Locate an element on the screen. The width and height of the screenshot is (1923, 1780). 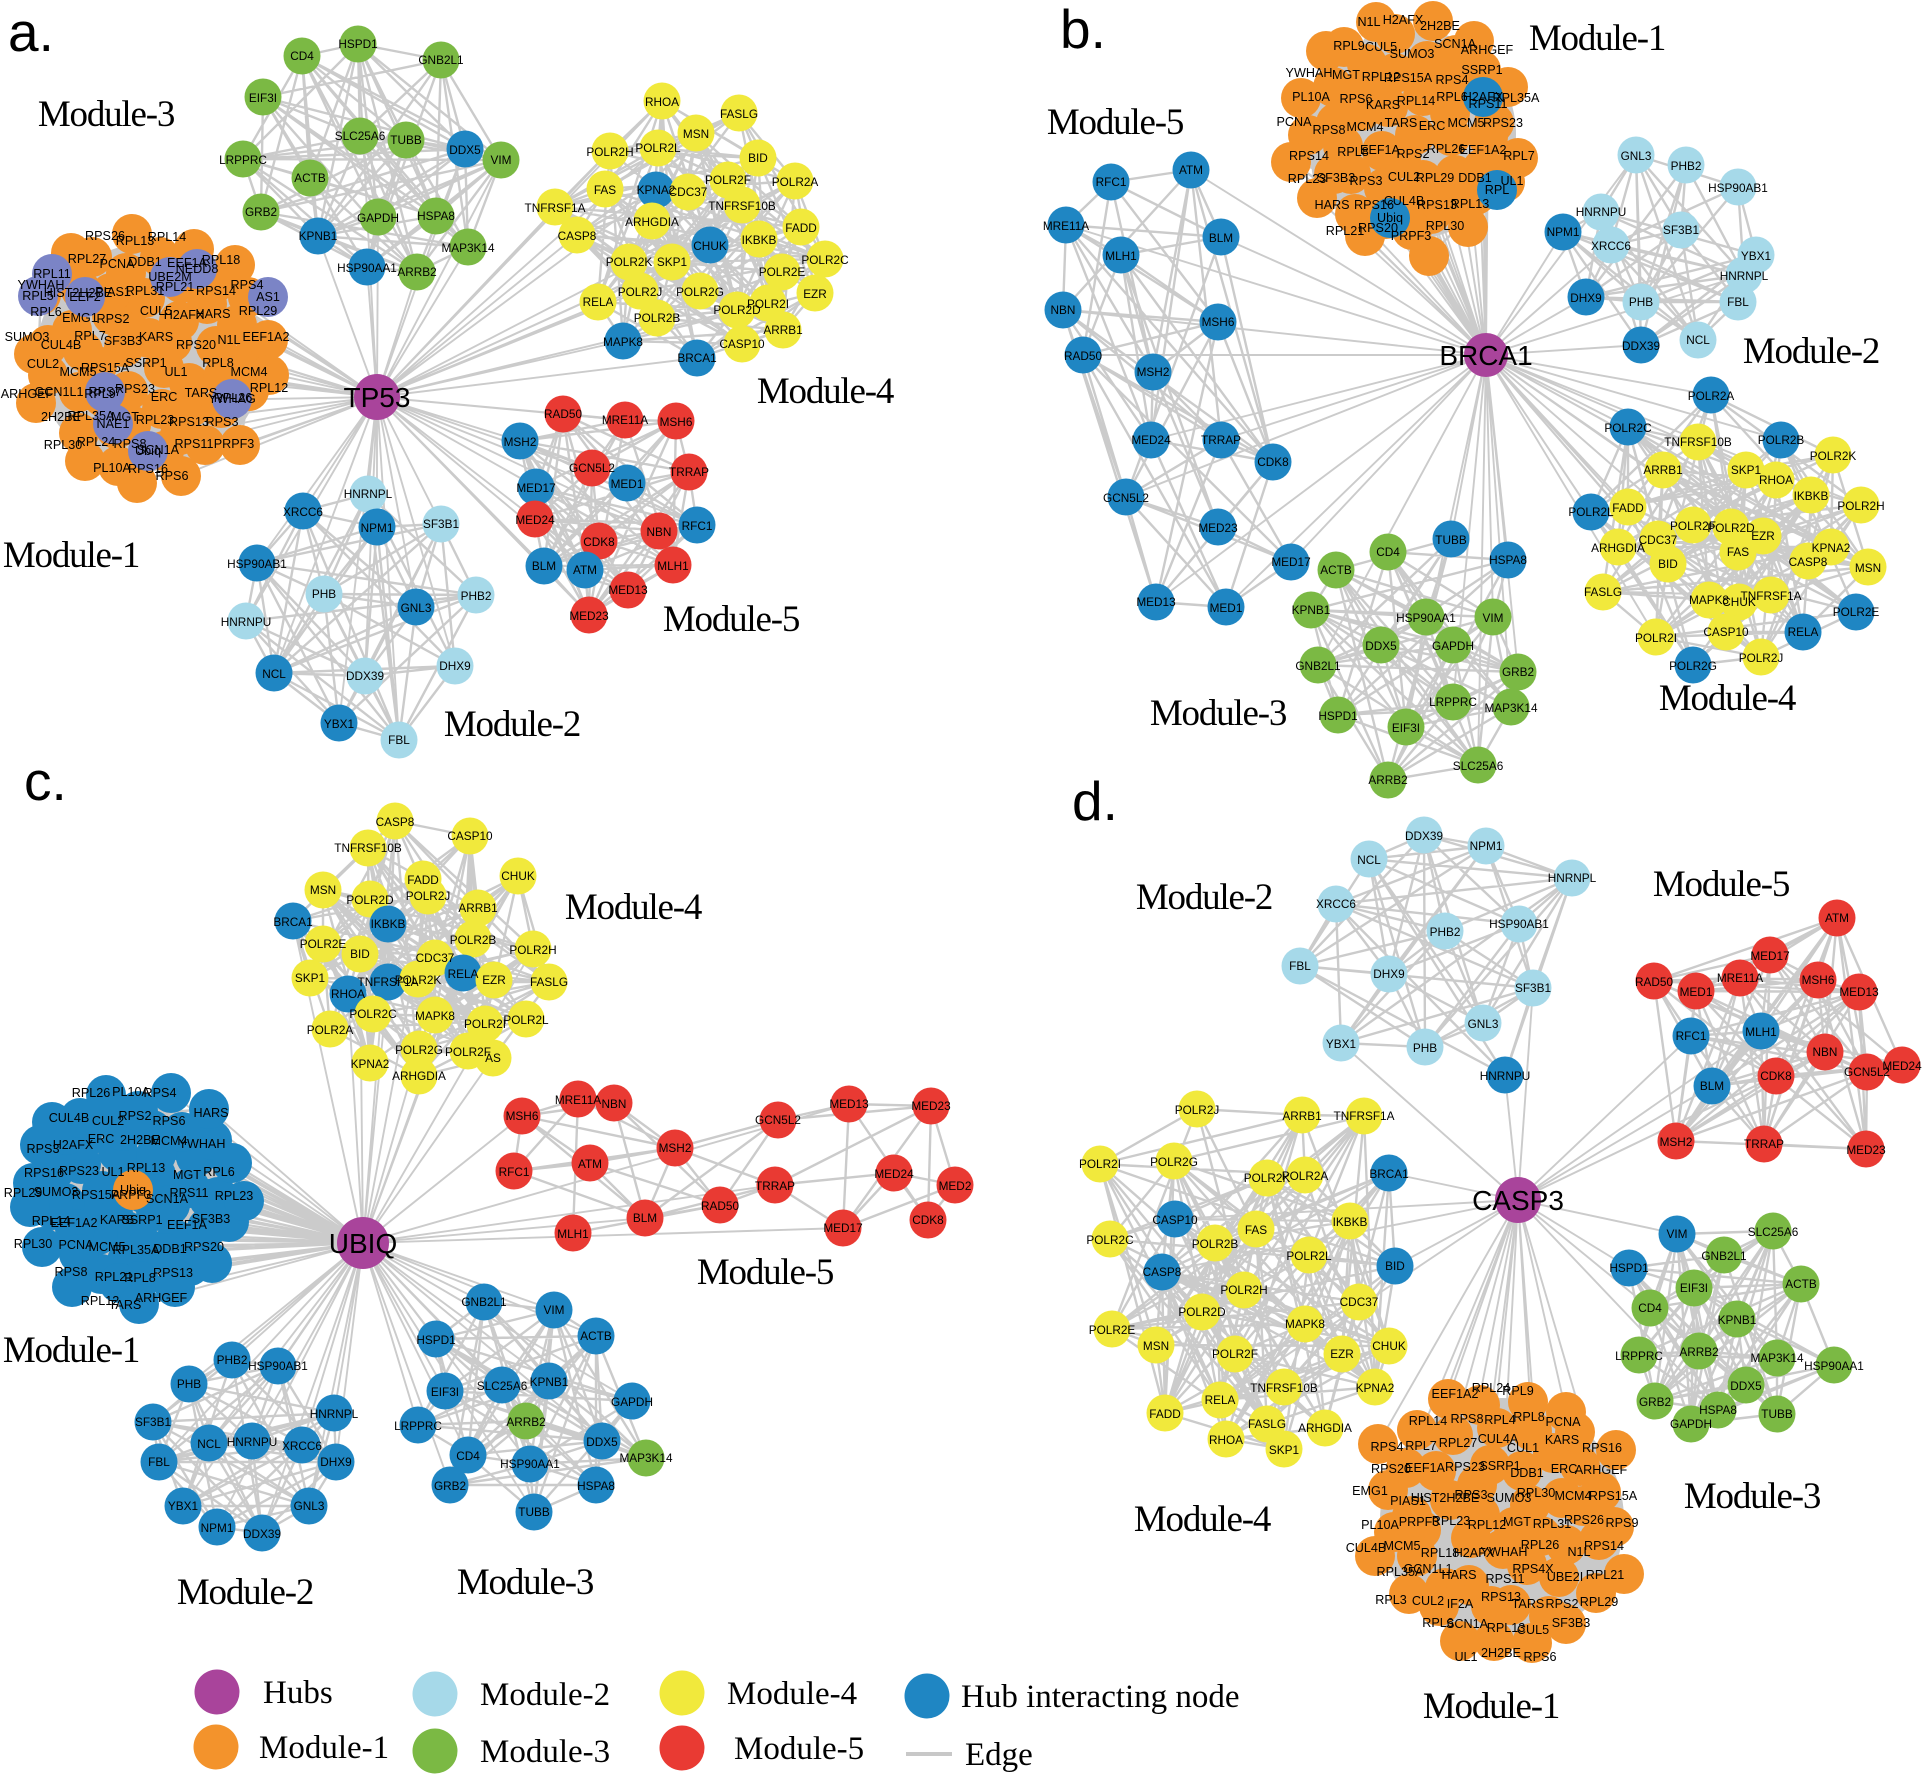
svg-text: HSP90AA1 is located at coordinates (1834, 1366).